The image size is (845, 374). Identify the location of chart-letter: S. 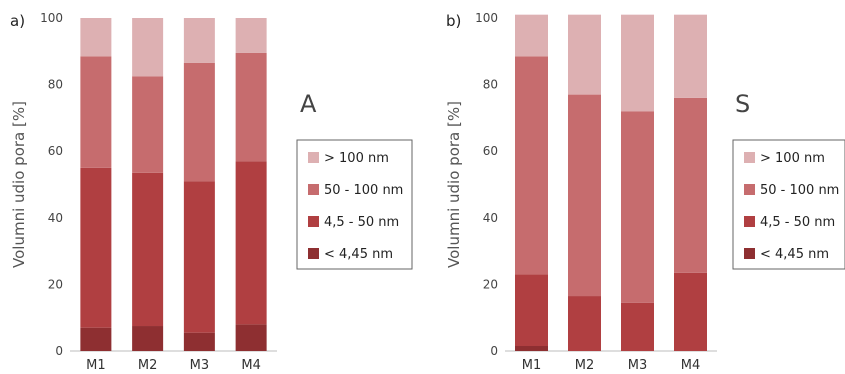
(742, 104).